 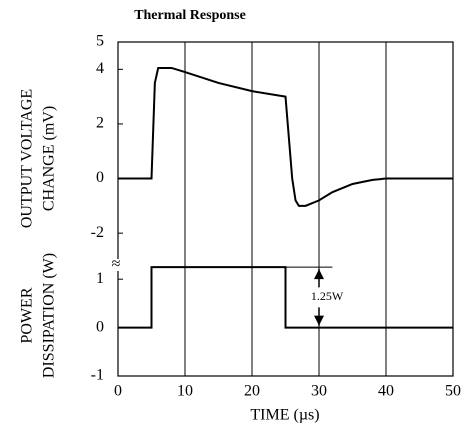 What do you see at coordinates (285, 297) in the screenshot?
I see `data-line` at bounding box center [285, 297].